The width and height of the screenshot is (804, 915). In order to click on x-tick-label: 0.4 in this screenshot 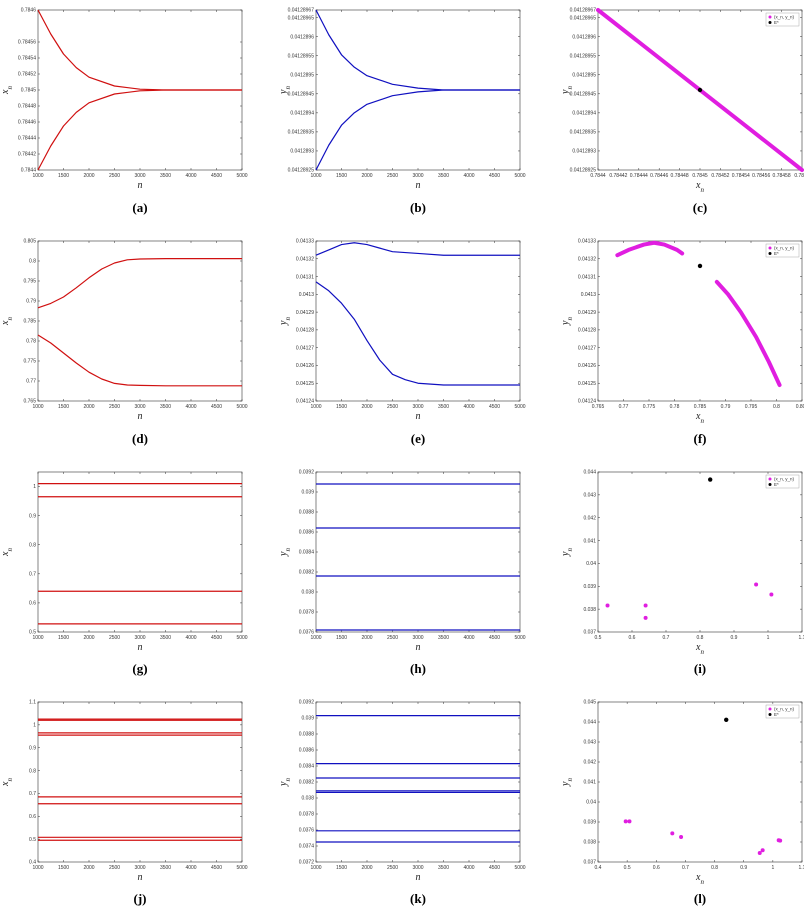, I will do `click(598, 868)`.